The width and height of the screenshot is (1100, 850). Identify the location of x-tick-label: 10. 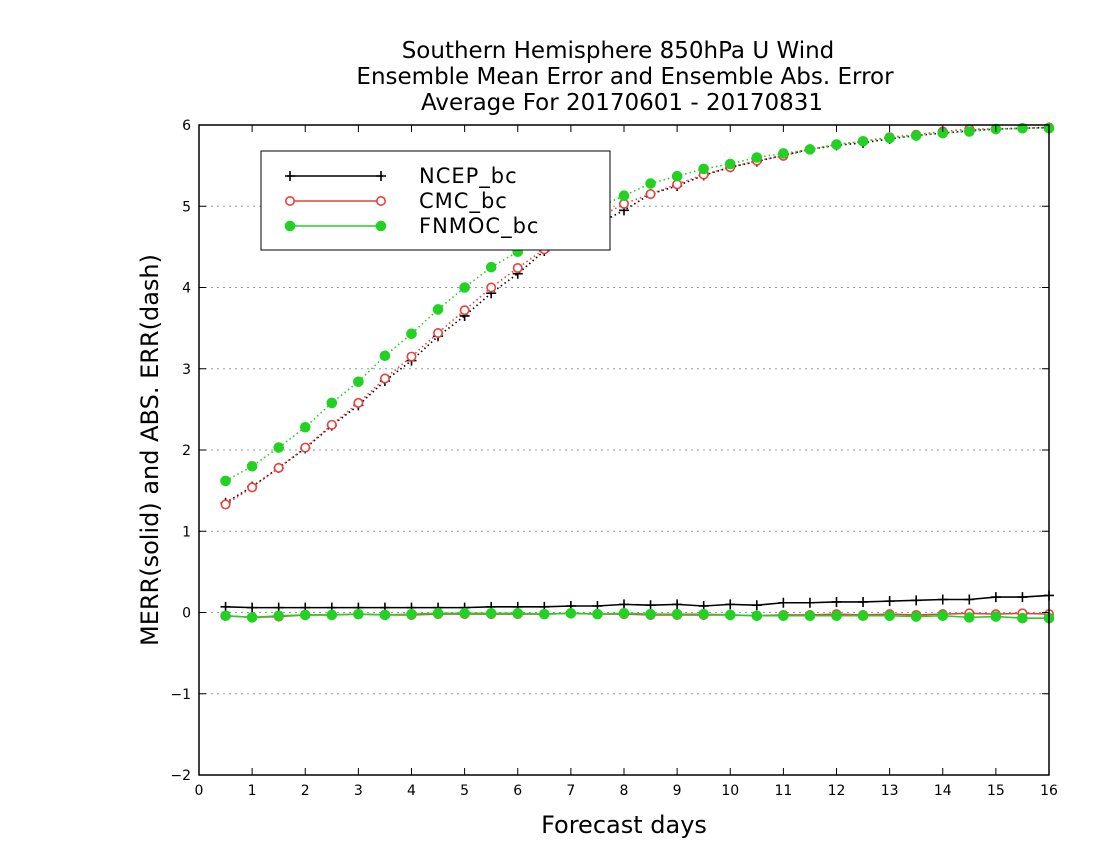
(730, 791).